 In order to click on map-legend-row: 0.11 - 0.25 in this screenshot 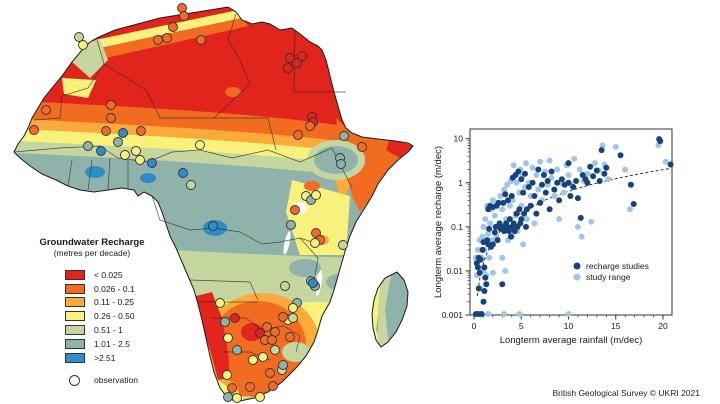, I will do `click(92, 303)`.